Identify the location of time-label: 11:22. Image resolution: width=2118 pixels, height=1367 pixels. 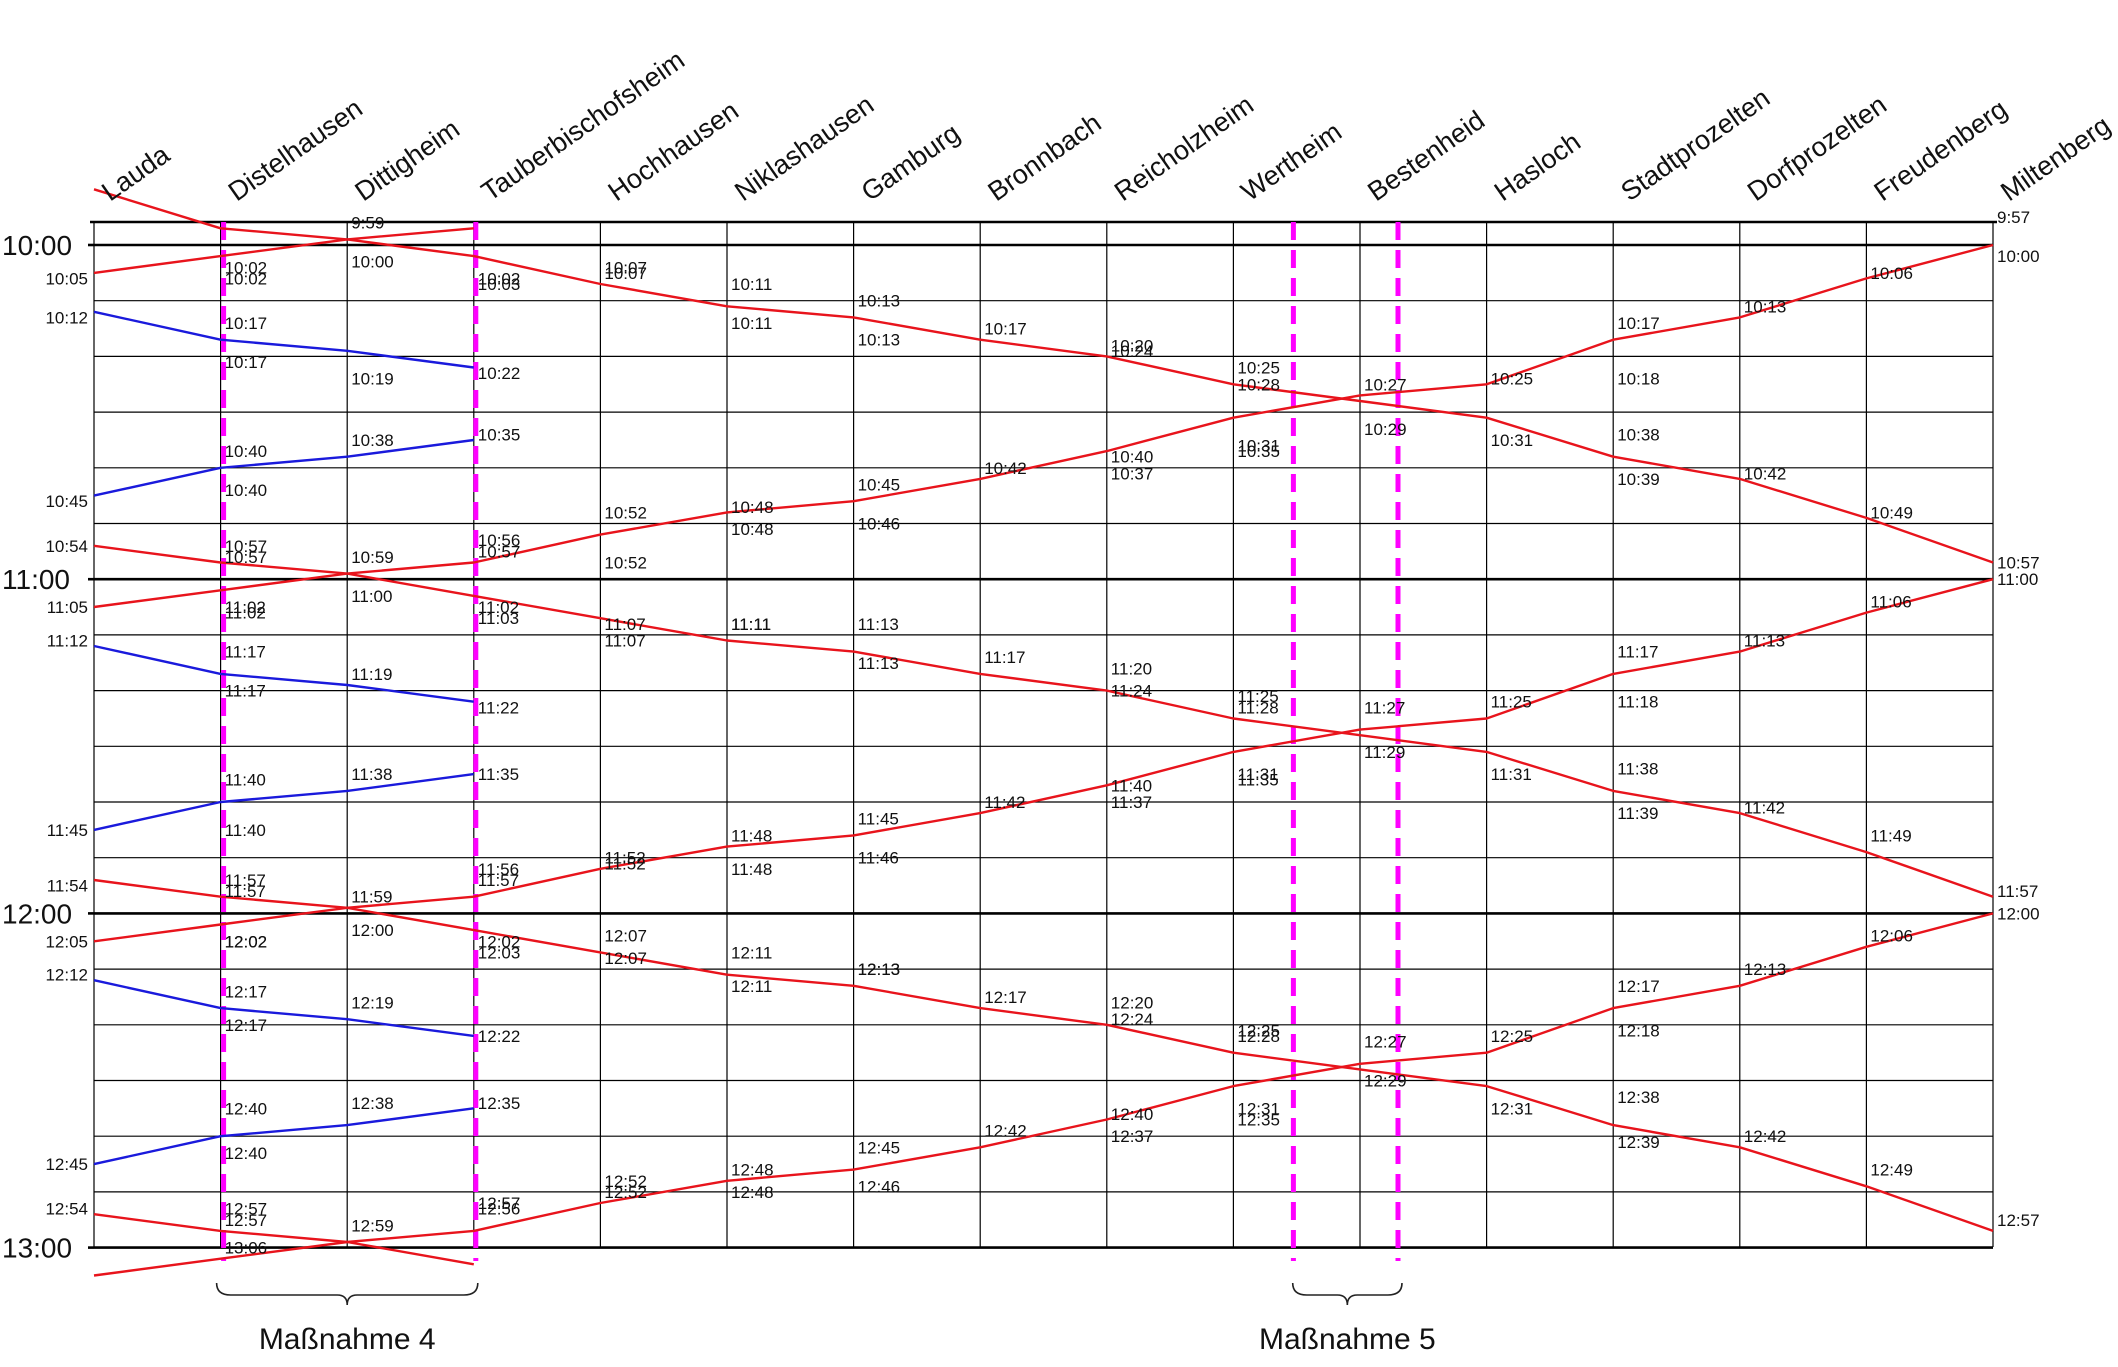
(498, 707).